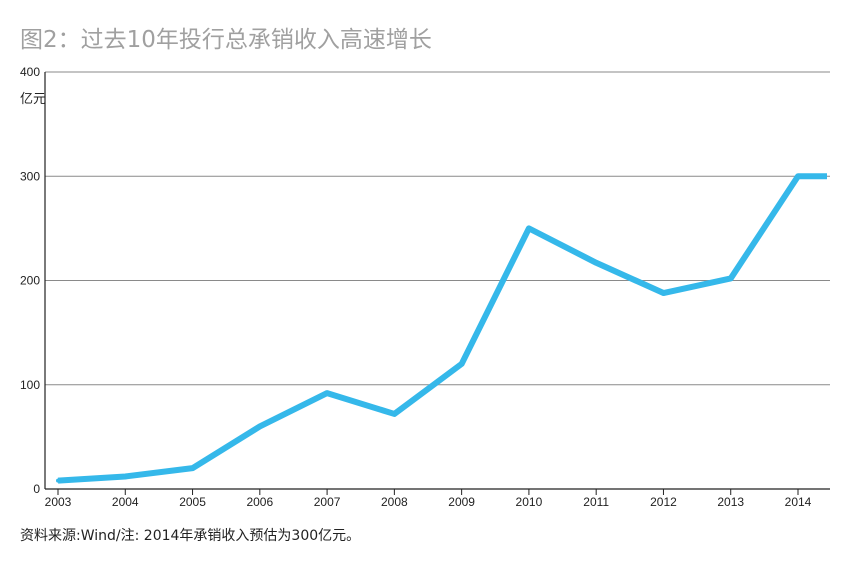 This screenshot has height=567, width=856. I want to click on data-point-2004, so click(125, 476).